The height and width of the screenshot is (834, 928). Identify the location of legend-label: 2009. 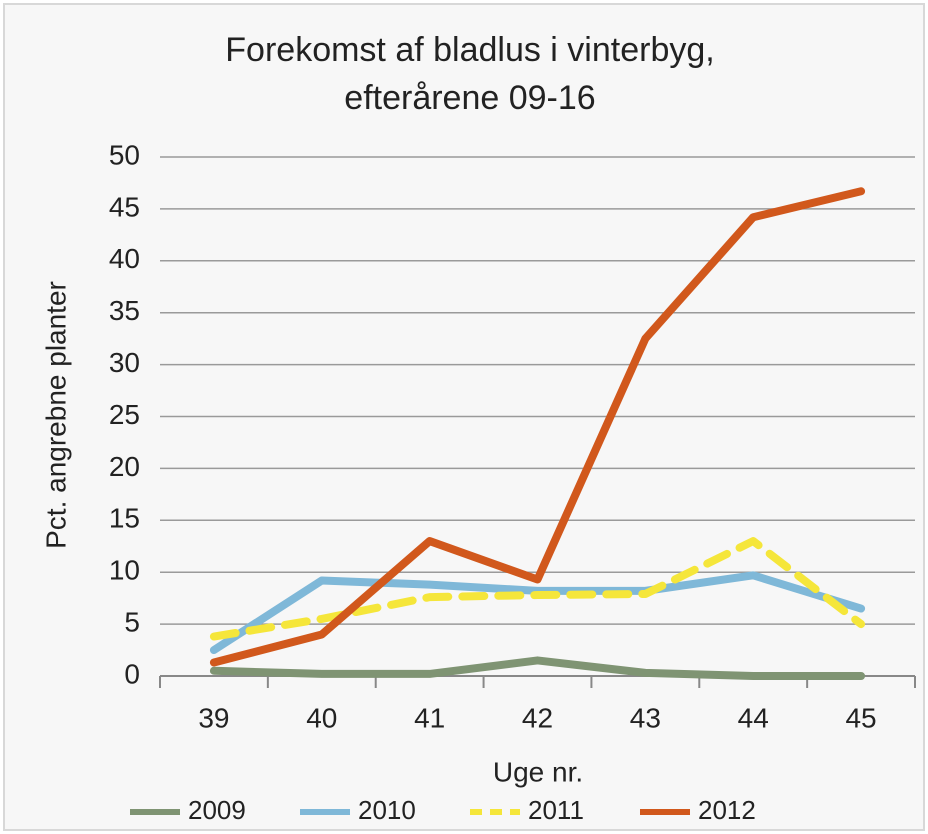
(217, 810).